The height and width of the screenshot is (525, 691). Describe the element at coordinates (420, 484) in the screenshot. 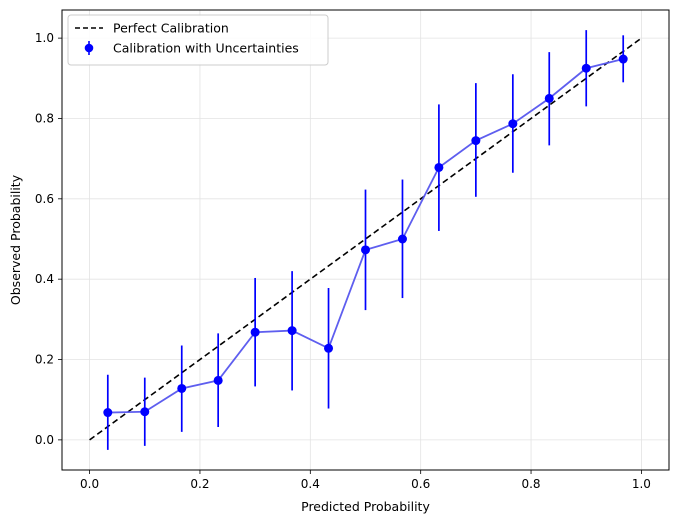

I see `x-tick-label: 0.6` at that location.